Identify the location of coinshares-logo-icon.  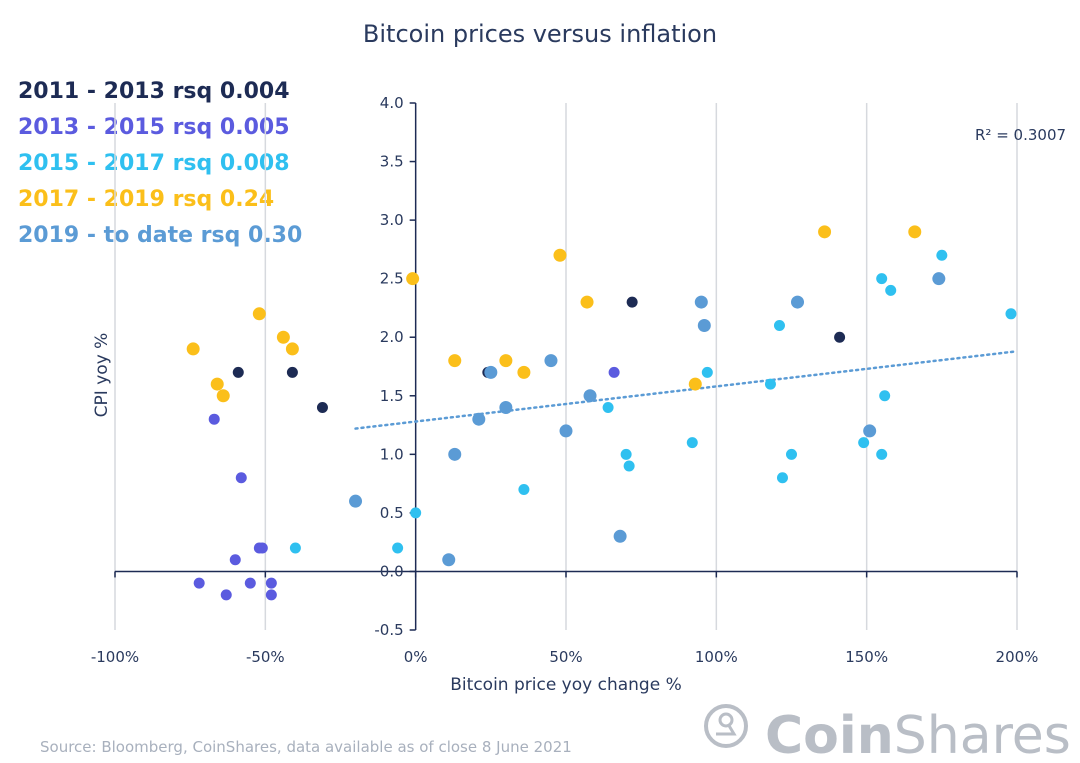
(726, 726).